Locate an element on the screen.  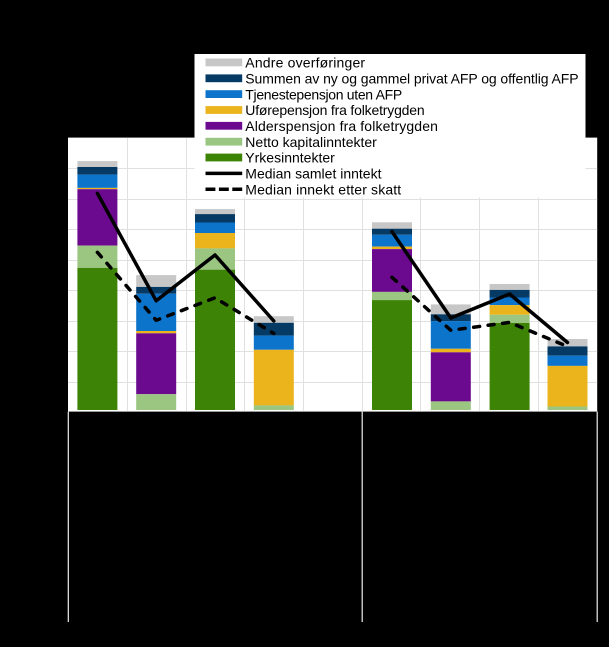
svg-text: Uførepensjon fra folketrygden is located at coordinates (334, 110).